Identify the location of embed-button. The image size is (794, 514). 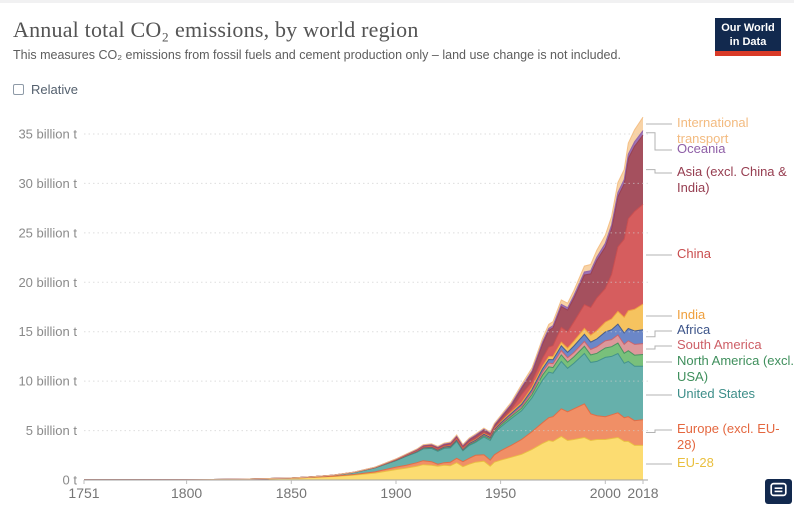
(778, 491).